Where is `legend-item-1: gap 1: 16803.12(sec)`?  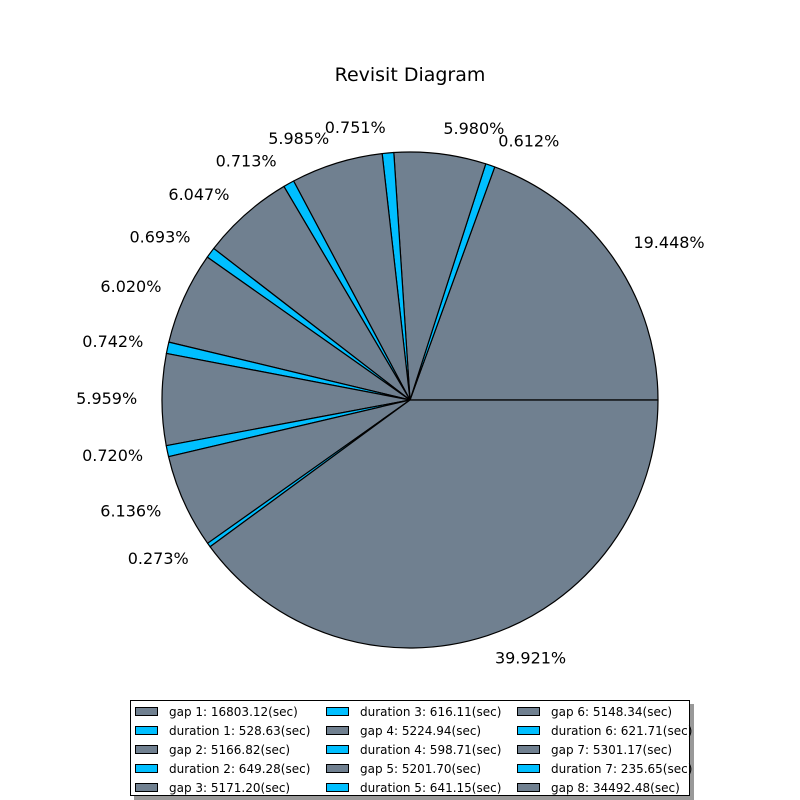 legend-item-1: gap 1: 16803.12(sec) is located at coordinates (230, 711).